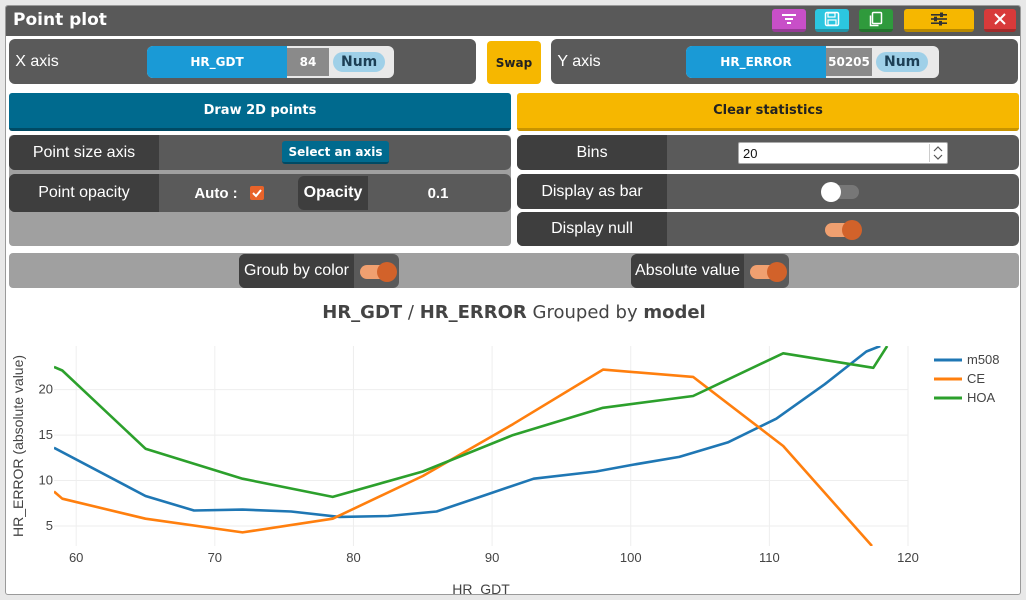 Image resolution: width=1026 pixels, height=600 pixels. What do you see at coordinates (296, 270) in the screenshot?
I see `group-by-color-label: Groub by color` at bounding box center [296, 270].